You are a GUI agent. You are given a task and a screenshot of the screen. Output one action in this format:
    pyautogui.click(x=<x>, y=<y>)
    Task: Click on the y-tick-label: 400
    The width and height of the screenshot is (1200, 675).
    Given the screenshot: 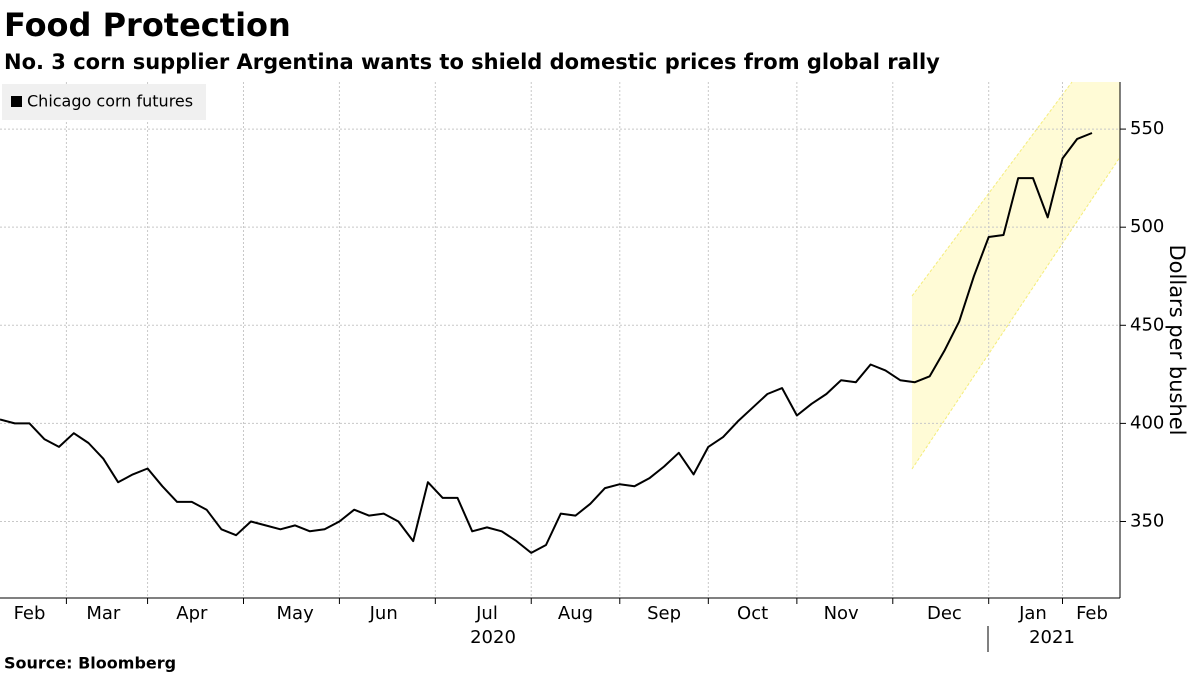 What is the action you would take?
    pyautogui.click(x=1147, y=422)
    